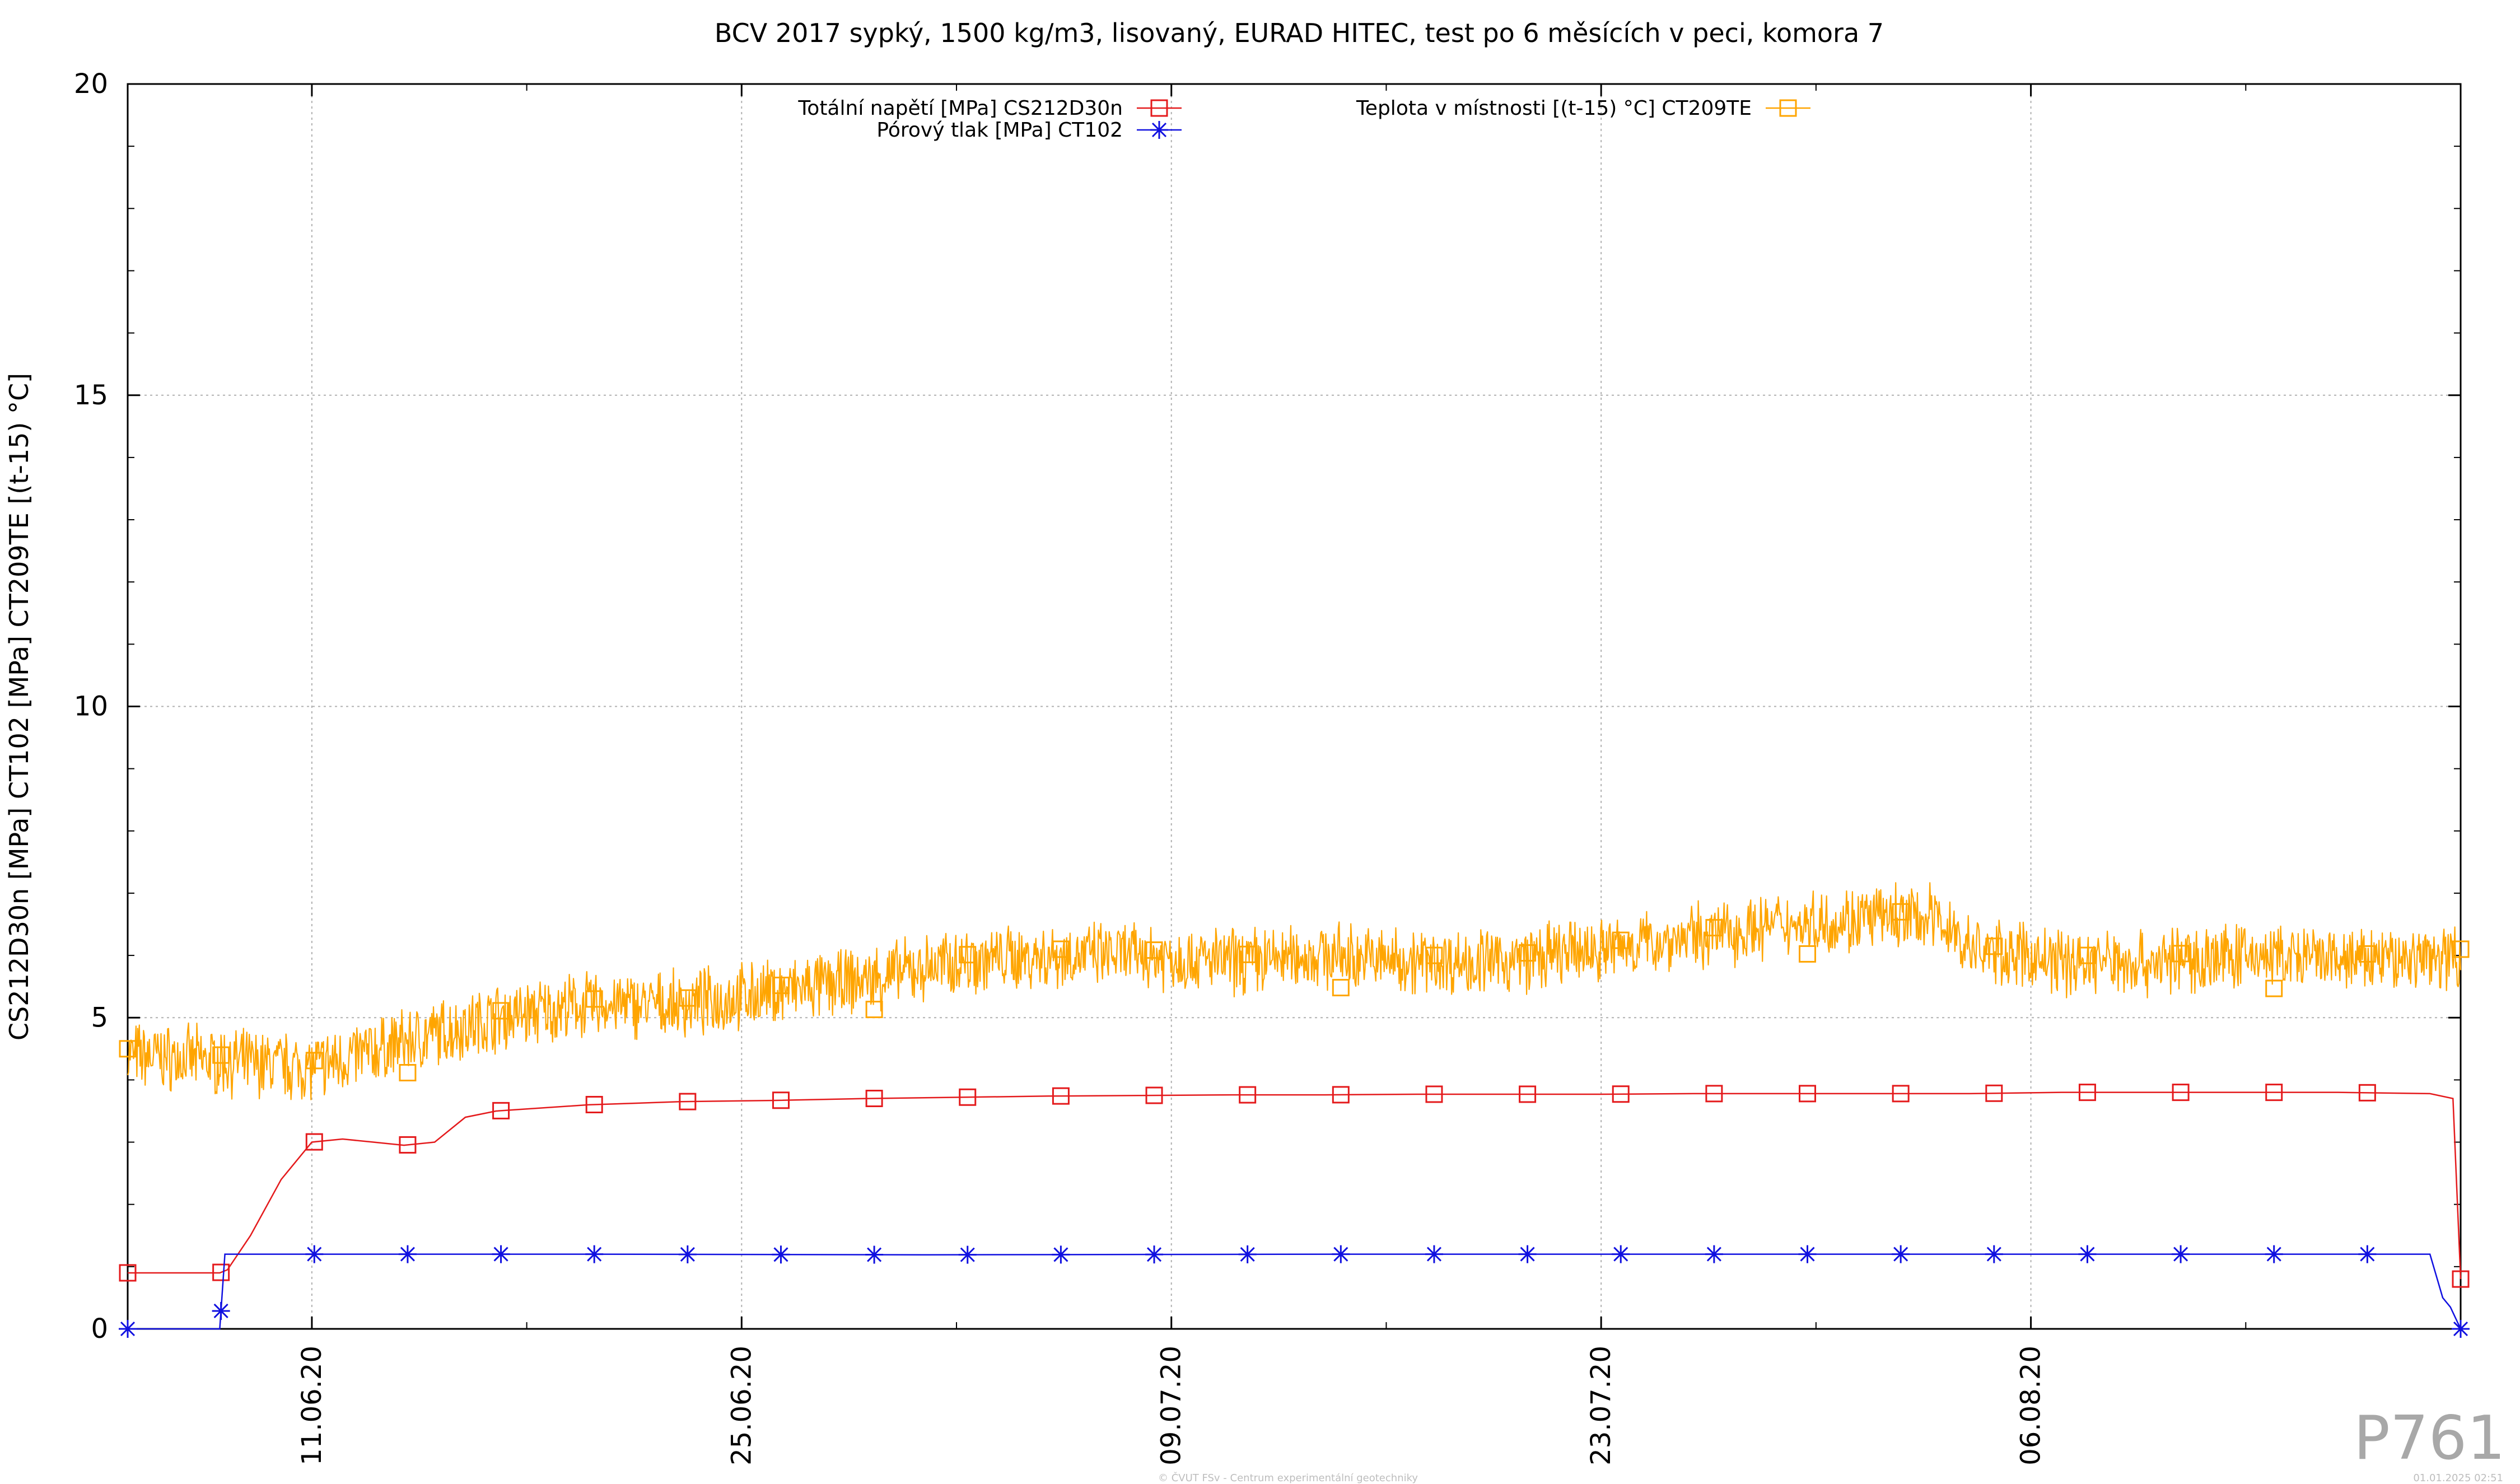 The width and height of the screenshot is (2520, 1484). Describe the element at coordinates (312, 1406) in the screenshot. I see `x-tick-label: 11.06.20` at that location.